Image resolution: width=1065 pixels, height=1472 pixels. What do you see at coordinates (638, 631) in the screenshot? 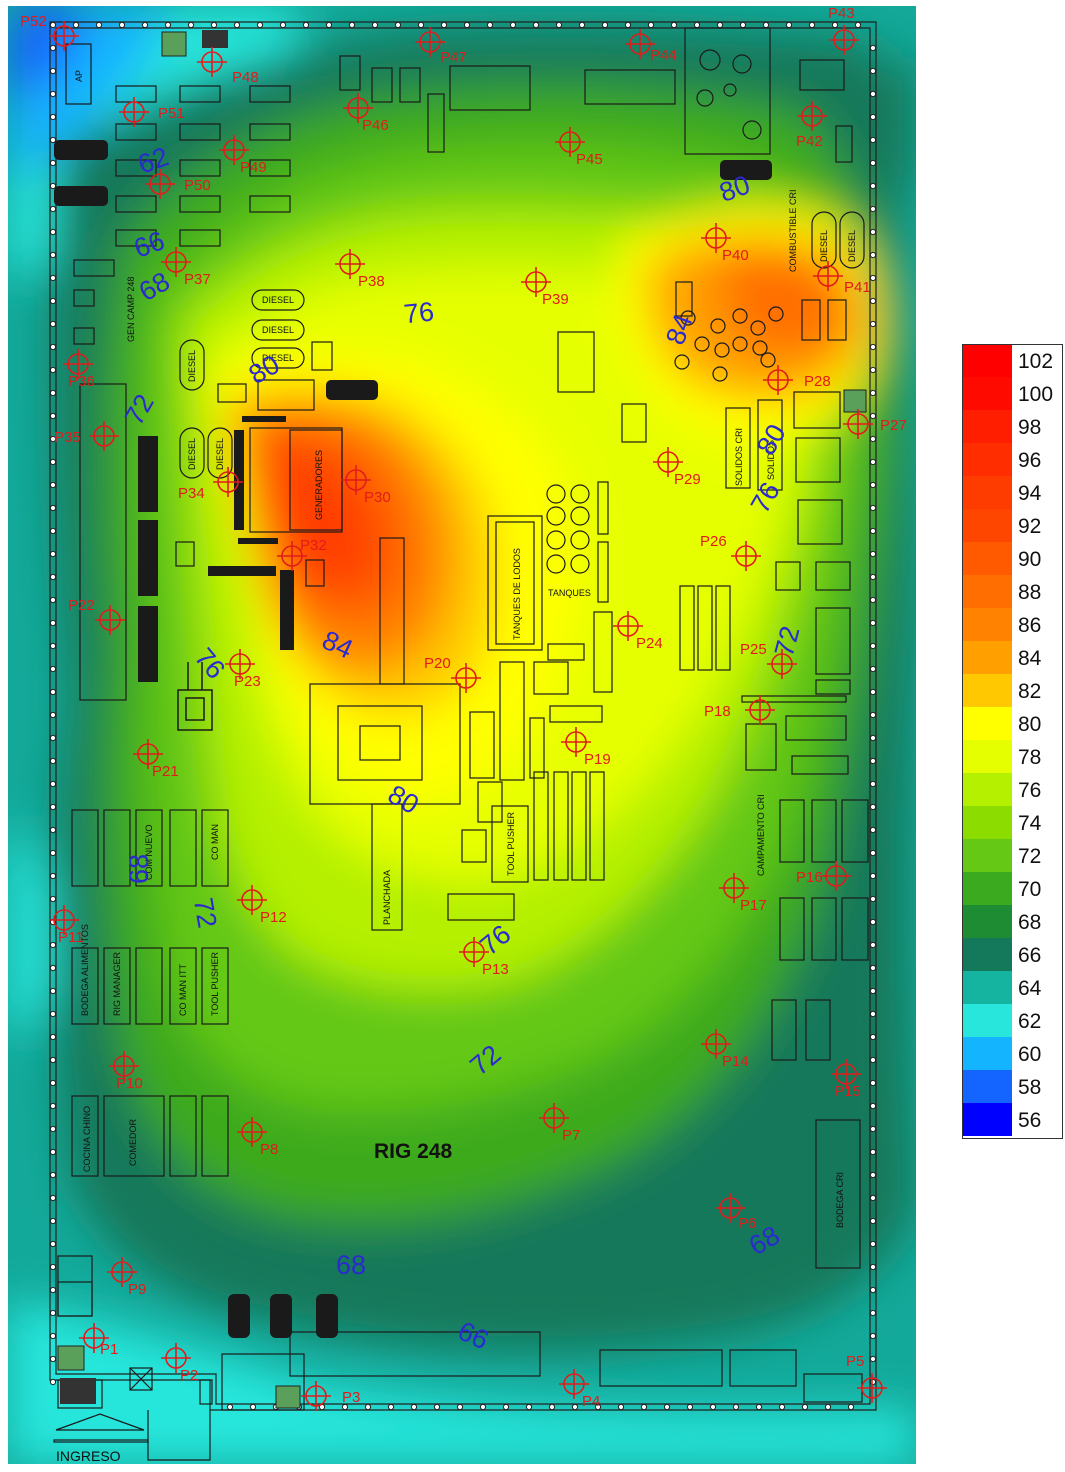
I see `measurement-point-p24: P24` at bounding box center [638, 631].